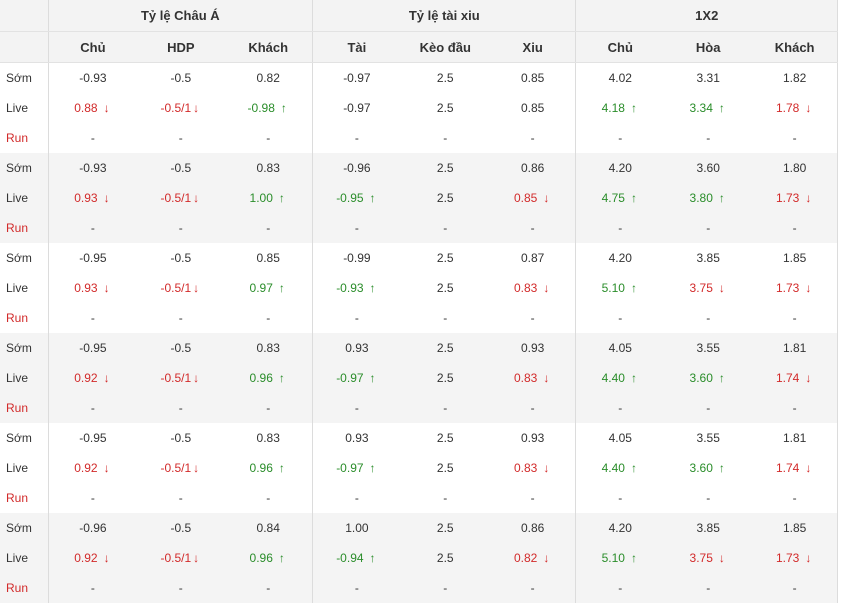 Image resolution: width=841 pixels, height=608 pixels. I want to click on odds-cell: 1.80, so click(795, 167).